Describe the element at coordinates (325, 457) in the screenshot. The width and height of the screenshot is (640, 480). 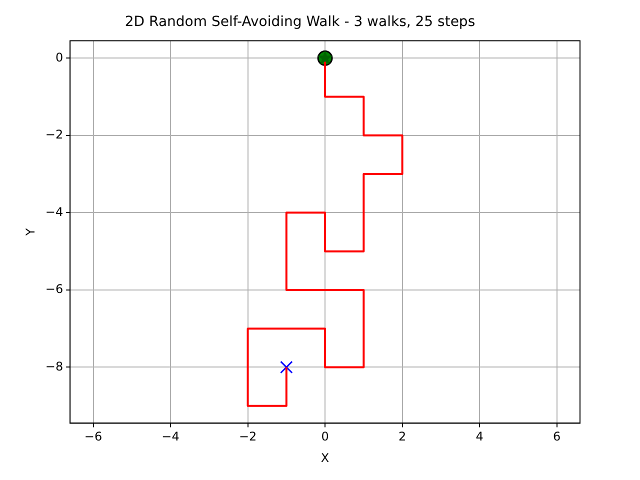
I see `x-axis-title: X` at that location.